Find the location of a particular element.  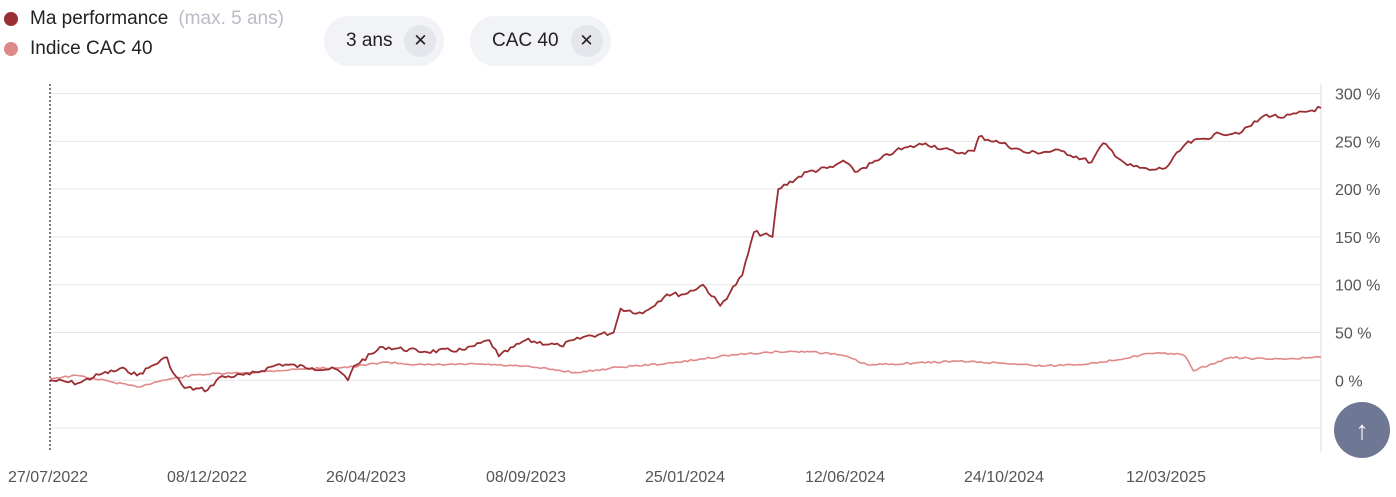

performance-dot-icon is located at coordinates (11, 19).